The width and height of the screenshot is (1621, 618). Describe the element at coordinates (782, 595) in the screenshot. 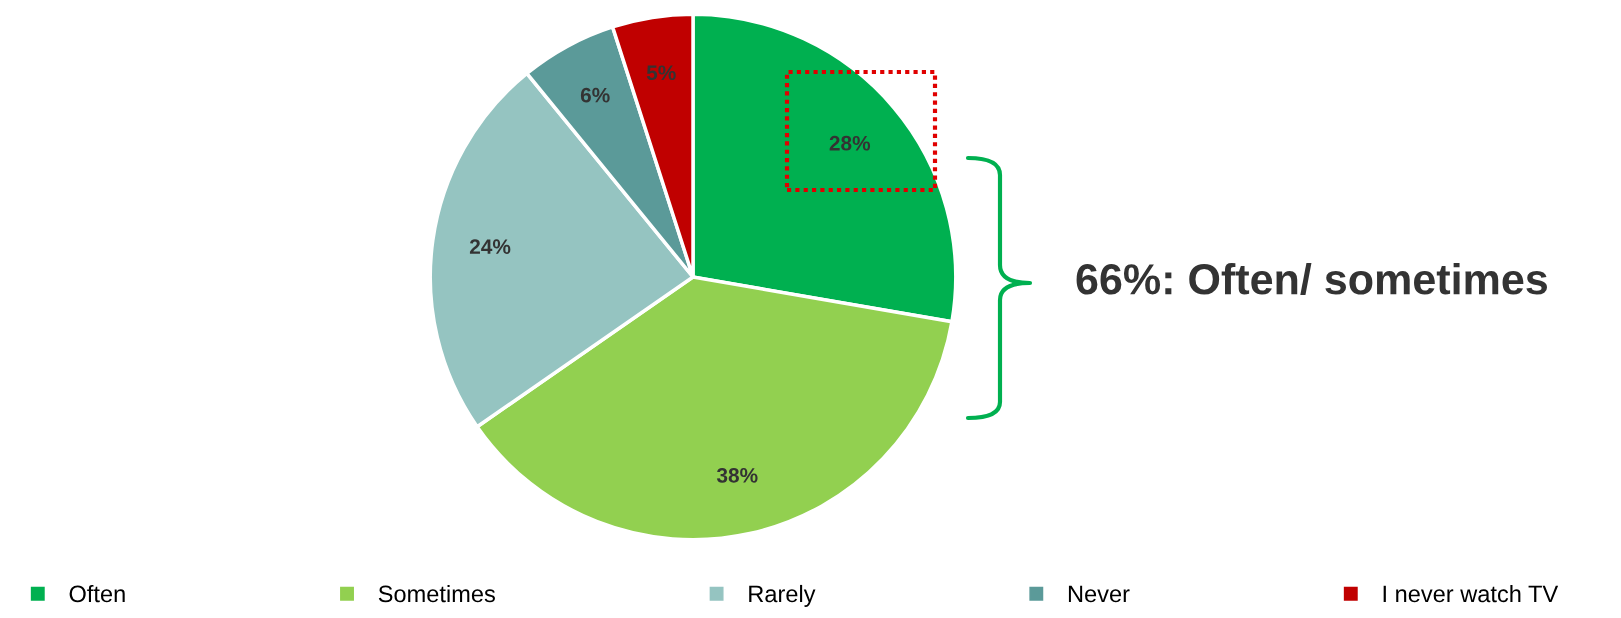

I see `legend-label: Rarely` at that location.